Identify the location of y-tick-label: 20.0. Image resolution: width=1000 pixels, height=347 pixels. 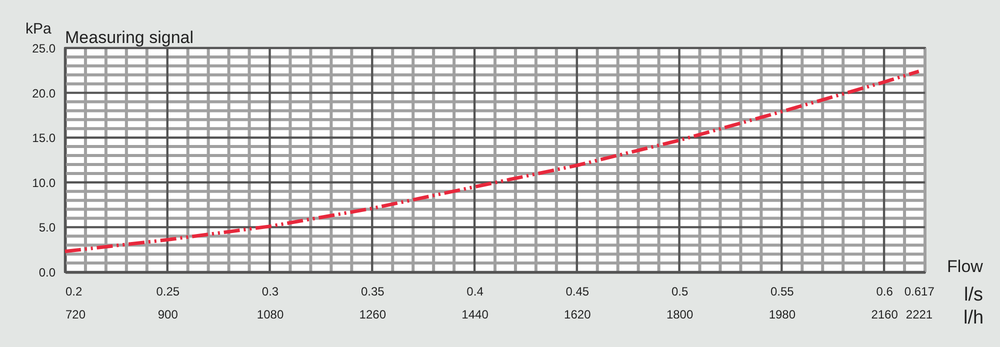
(44, 93).